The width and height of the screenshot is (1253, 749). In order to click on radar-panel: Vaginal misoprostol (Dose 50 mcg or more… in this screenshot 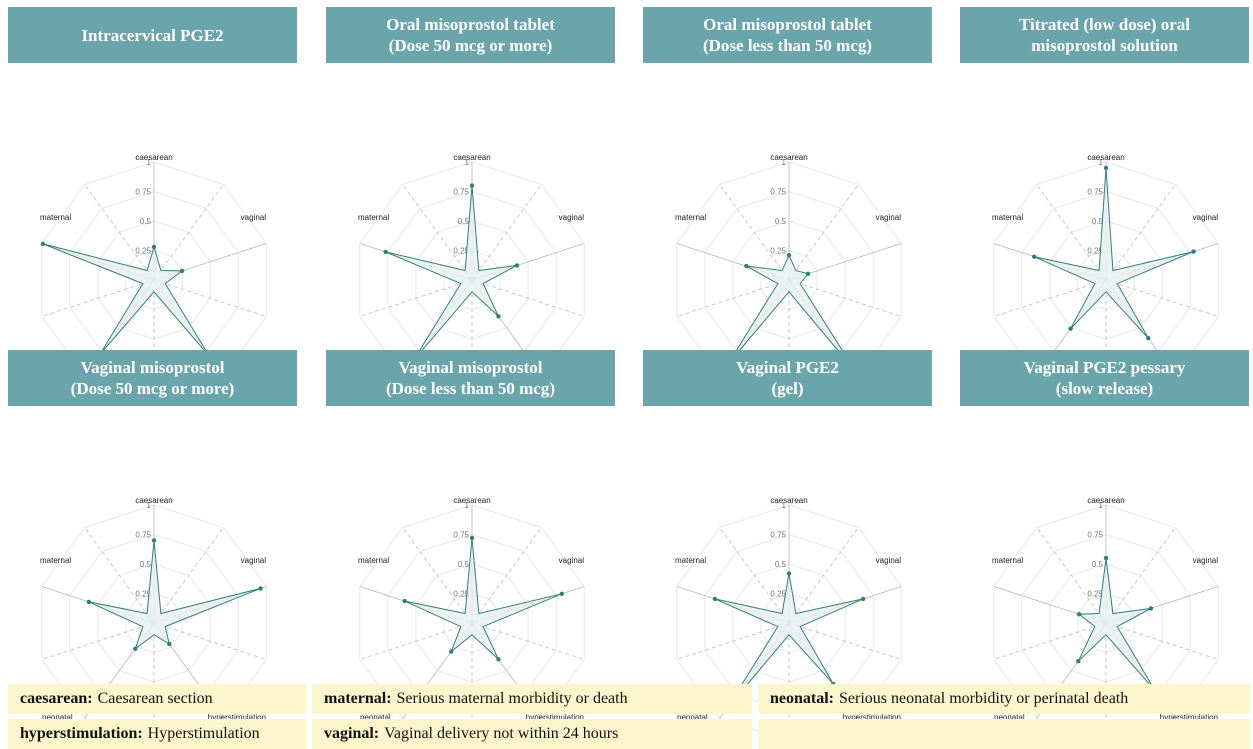, I will do `click(152, 546)`.